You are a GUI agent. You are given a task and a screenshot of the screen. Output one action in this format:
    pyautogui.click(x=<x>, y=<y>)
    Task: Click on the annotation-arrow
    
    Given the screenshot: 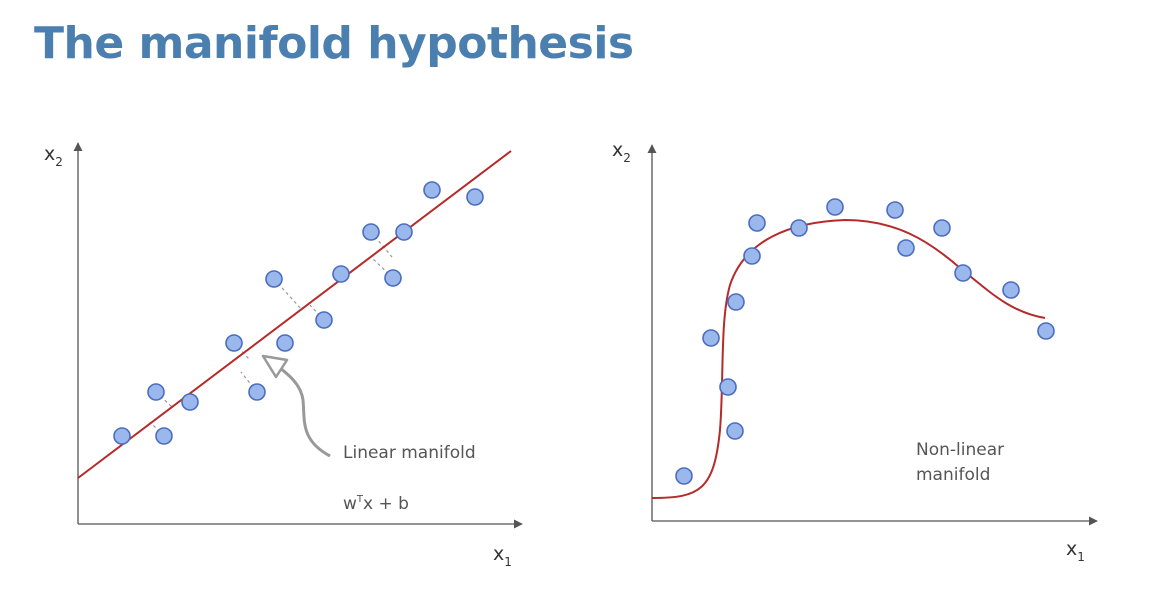 What is the action you would take?
    pyautogui.click(x=301, y=409)
    